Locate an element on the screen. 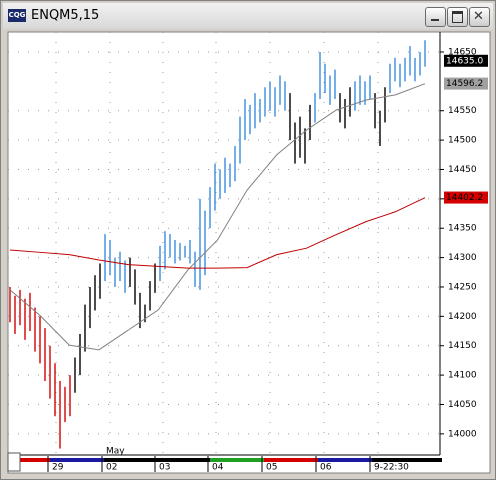 This screenshot has height=480, width=496. close-button: ✕ is located at coordinates (479, 17).